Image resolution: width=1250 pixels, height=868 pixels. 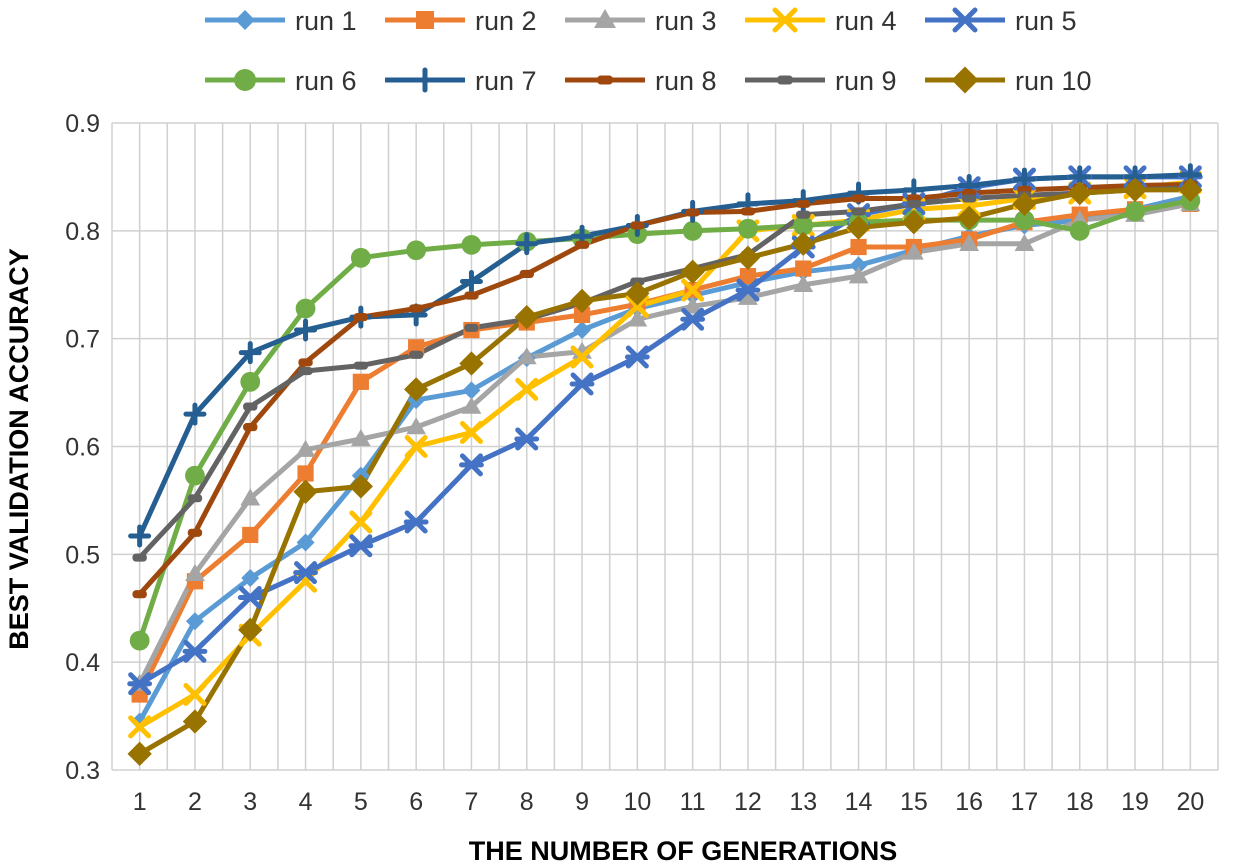 I want to click on y-axis-ticks: 0.3 0.4 0.5 0.6 0.7 0.8 0.9, so click(x=82, y=447).